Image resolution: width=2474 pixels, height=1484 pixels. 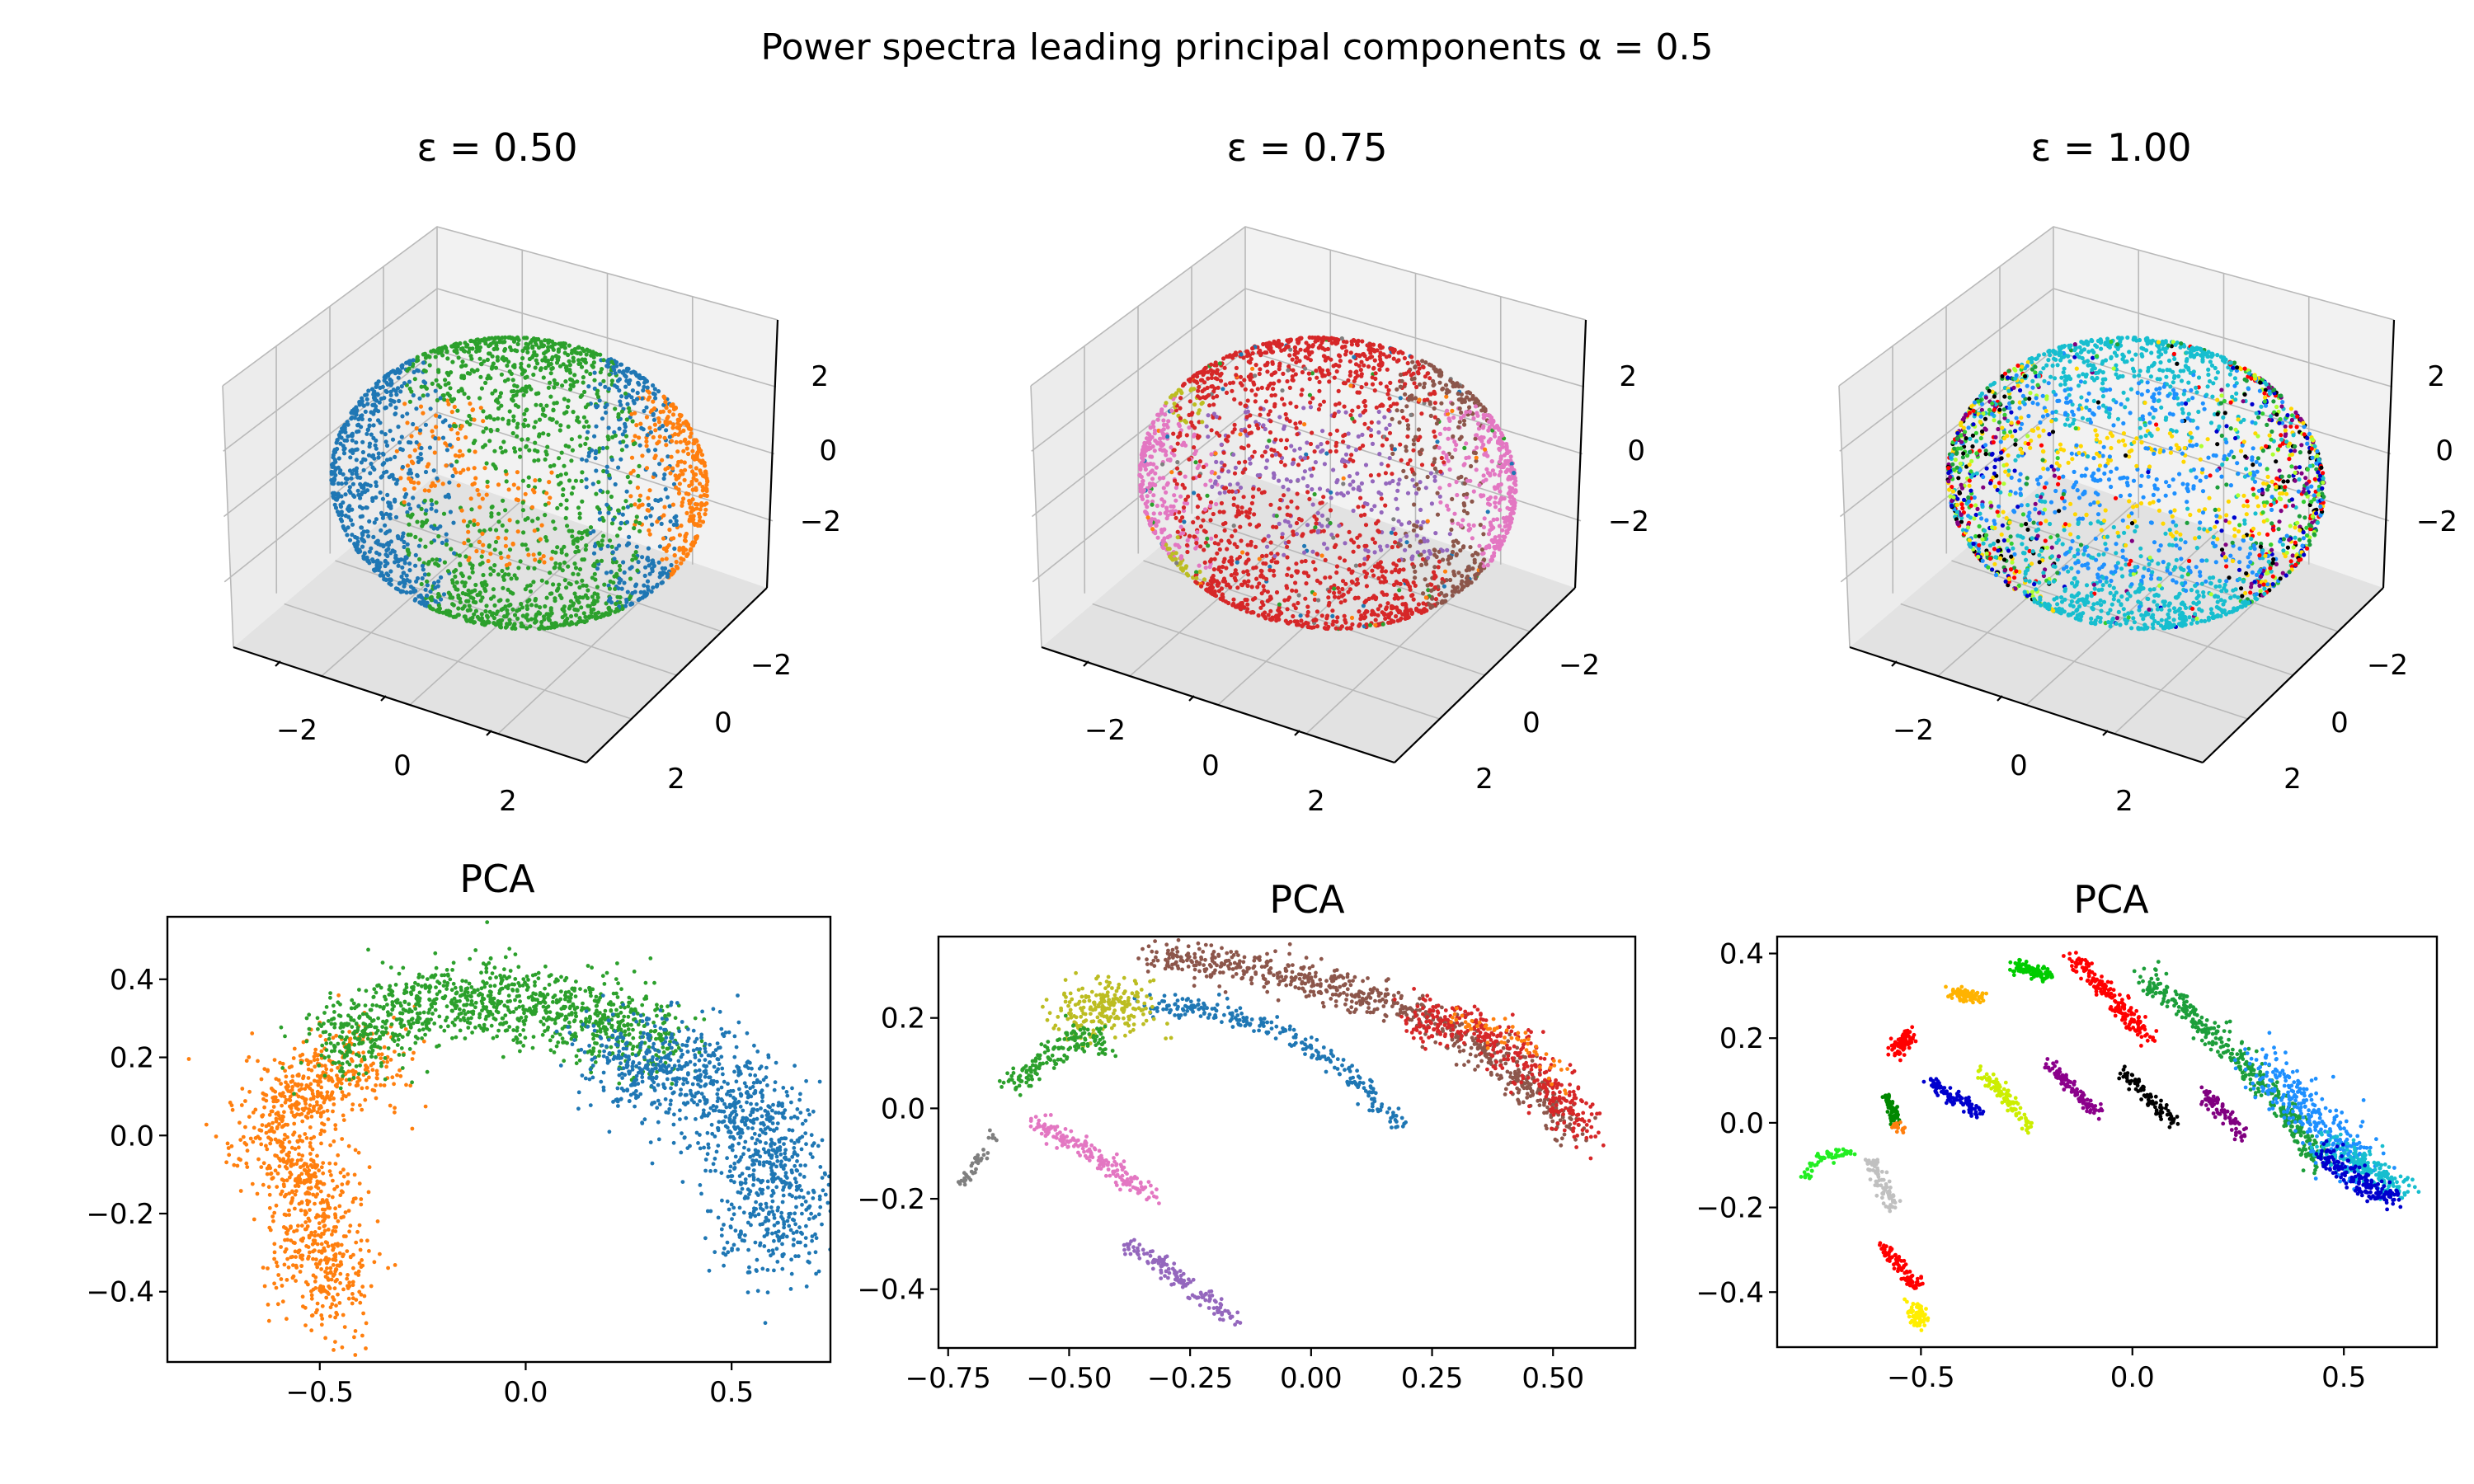 I want to click on x-axis, so click(x=410, y=705).